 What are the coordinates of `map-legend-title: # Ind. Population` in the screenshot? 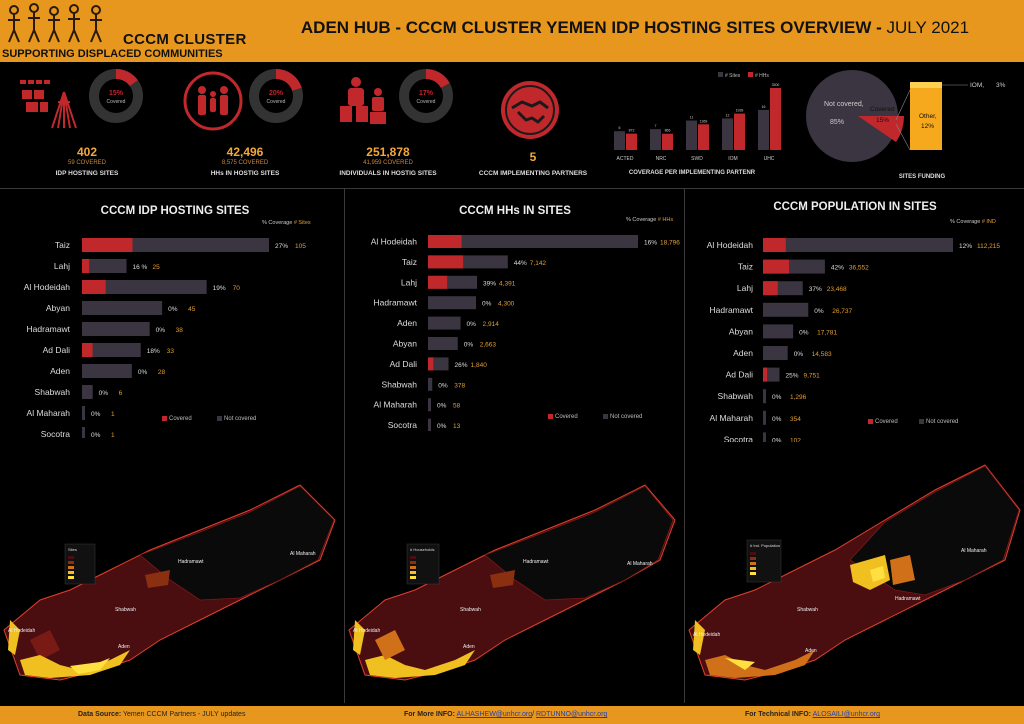 It's located at (765, 545).